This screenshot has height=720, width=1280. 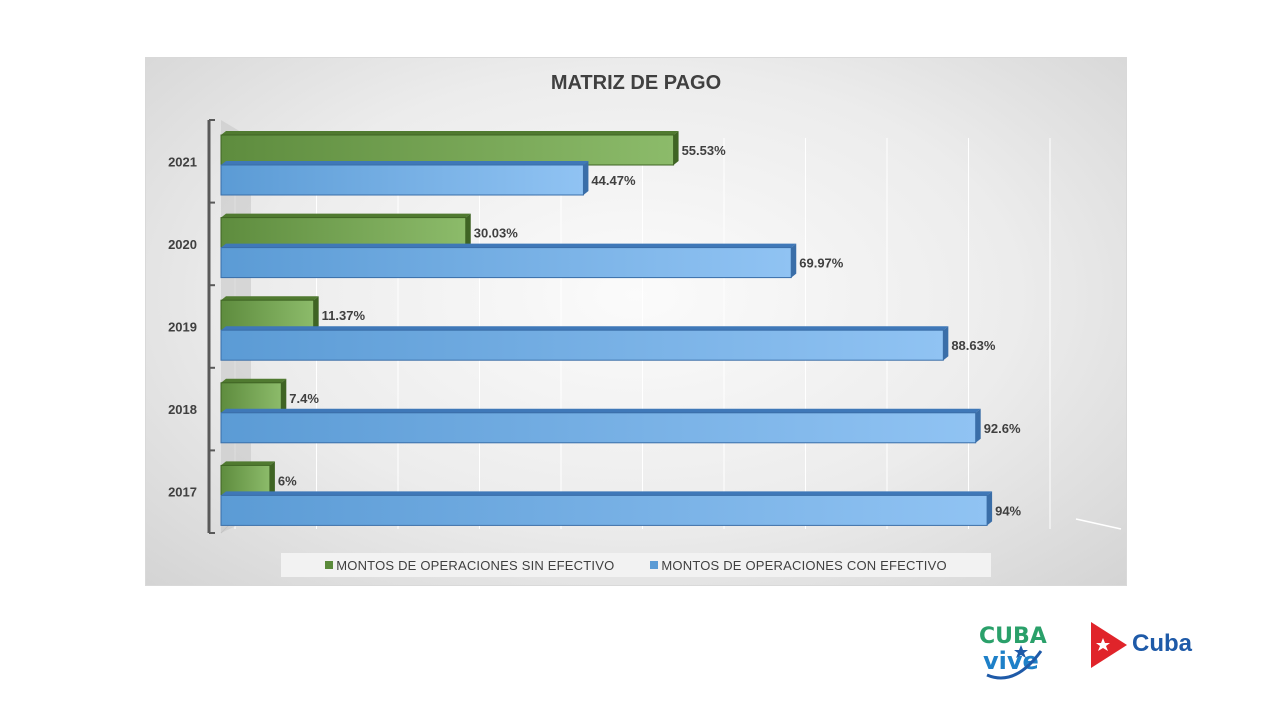 I want to click on legend-label-con-efectivo: MONTOS DE OPERACIONES CON EFECTIVO, so click(x=804, y=565).